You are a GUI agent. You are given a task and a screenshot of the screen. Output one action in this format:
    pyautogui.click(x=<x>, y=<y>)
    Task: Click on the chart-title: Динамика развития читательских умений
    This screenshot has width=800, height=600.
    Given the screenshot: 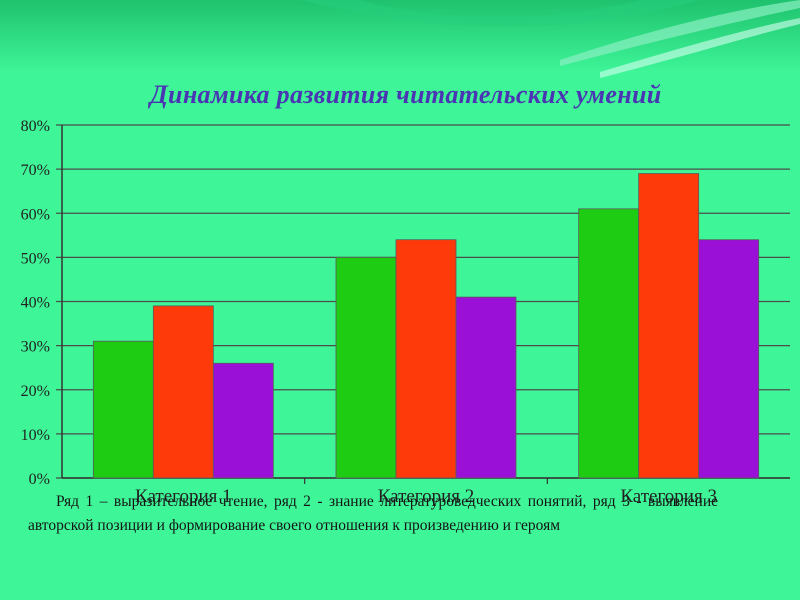 What is the action you would take?
    pyautogui.click(x=406, y=94)
    